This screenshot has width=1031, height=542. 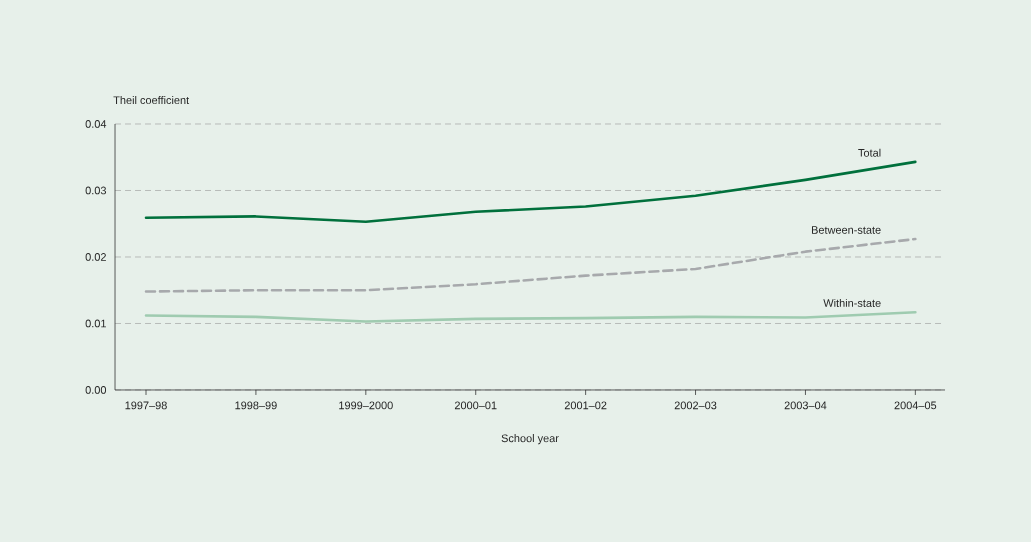 What do you see at coordinates (256, 405) in the screenshot?
I see `x-tick-label: 1998–99` at bounding box center [256, 405].